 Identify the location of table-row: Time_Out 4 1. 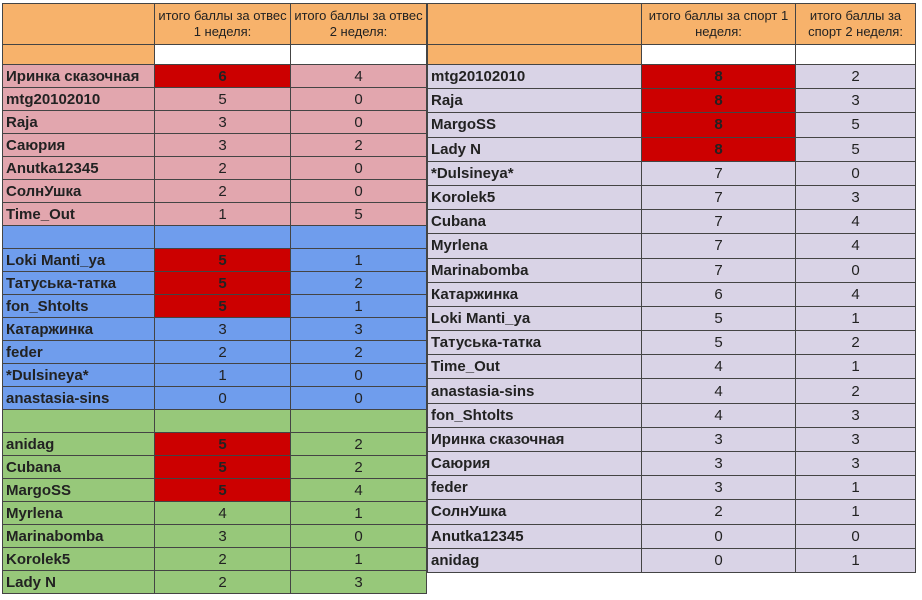
(671, 367).